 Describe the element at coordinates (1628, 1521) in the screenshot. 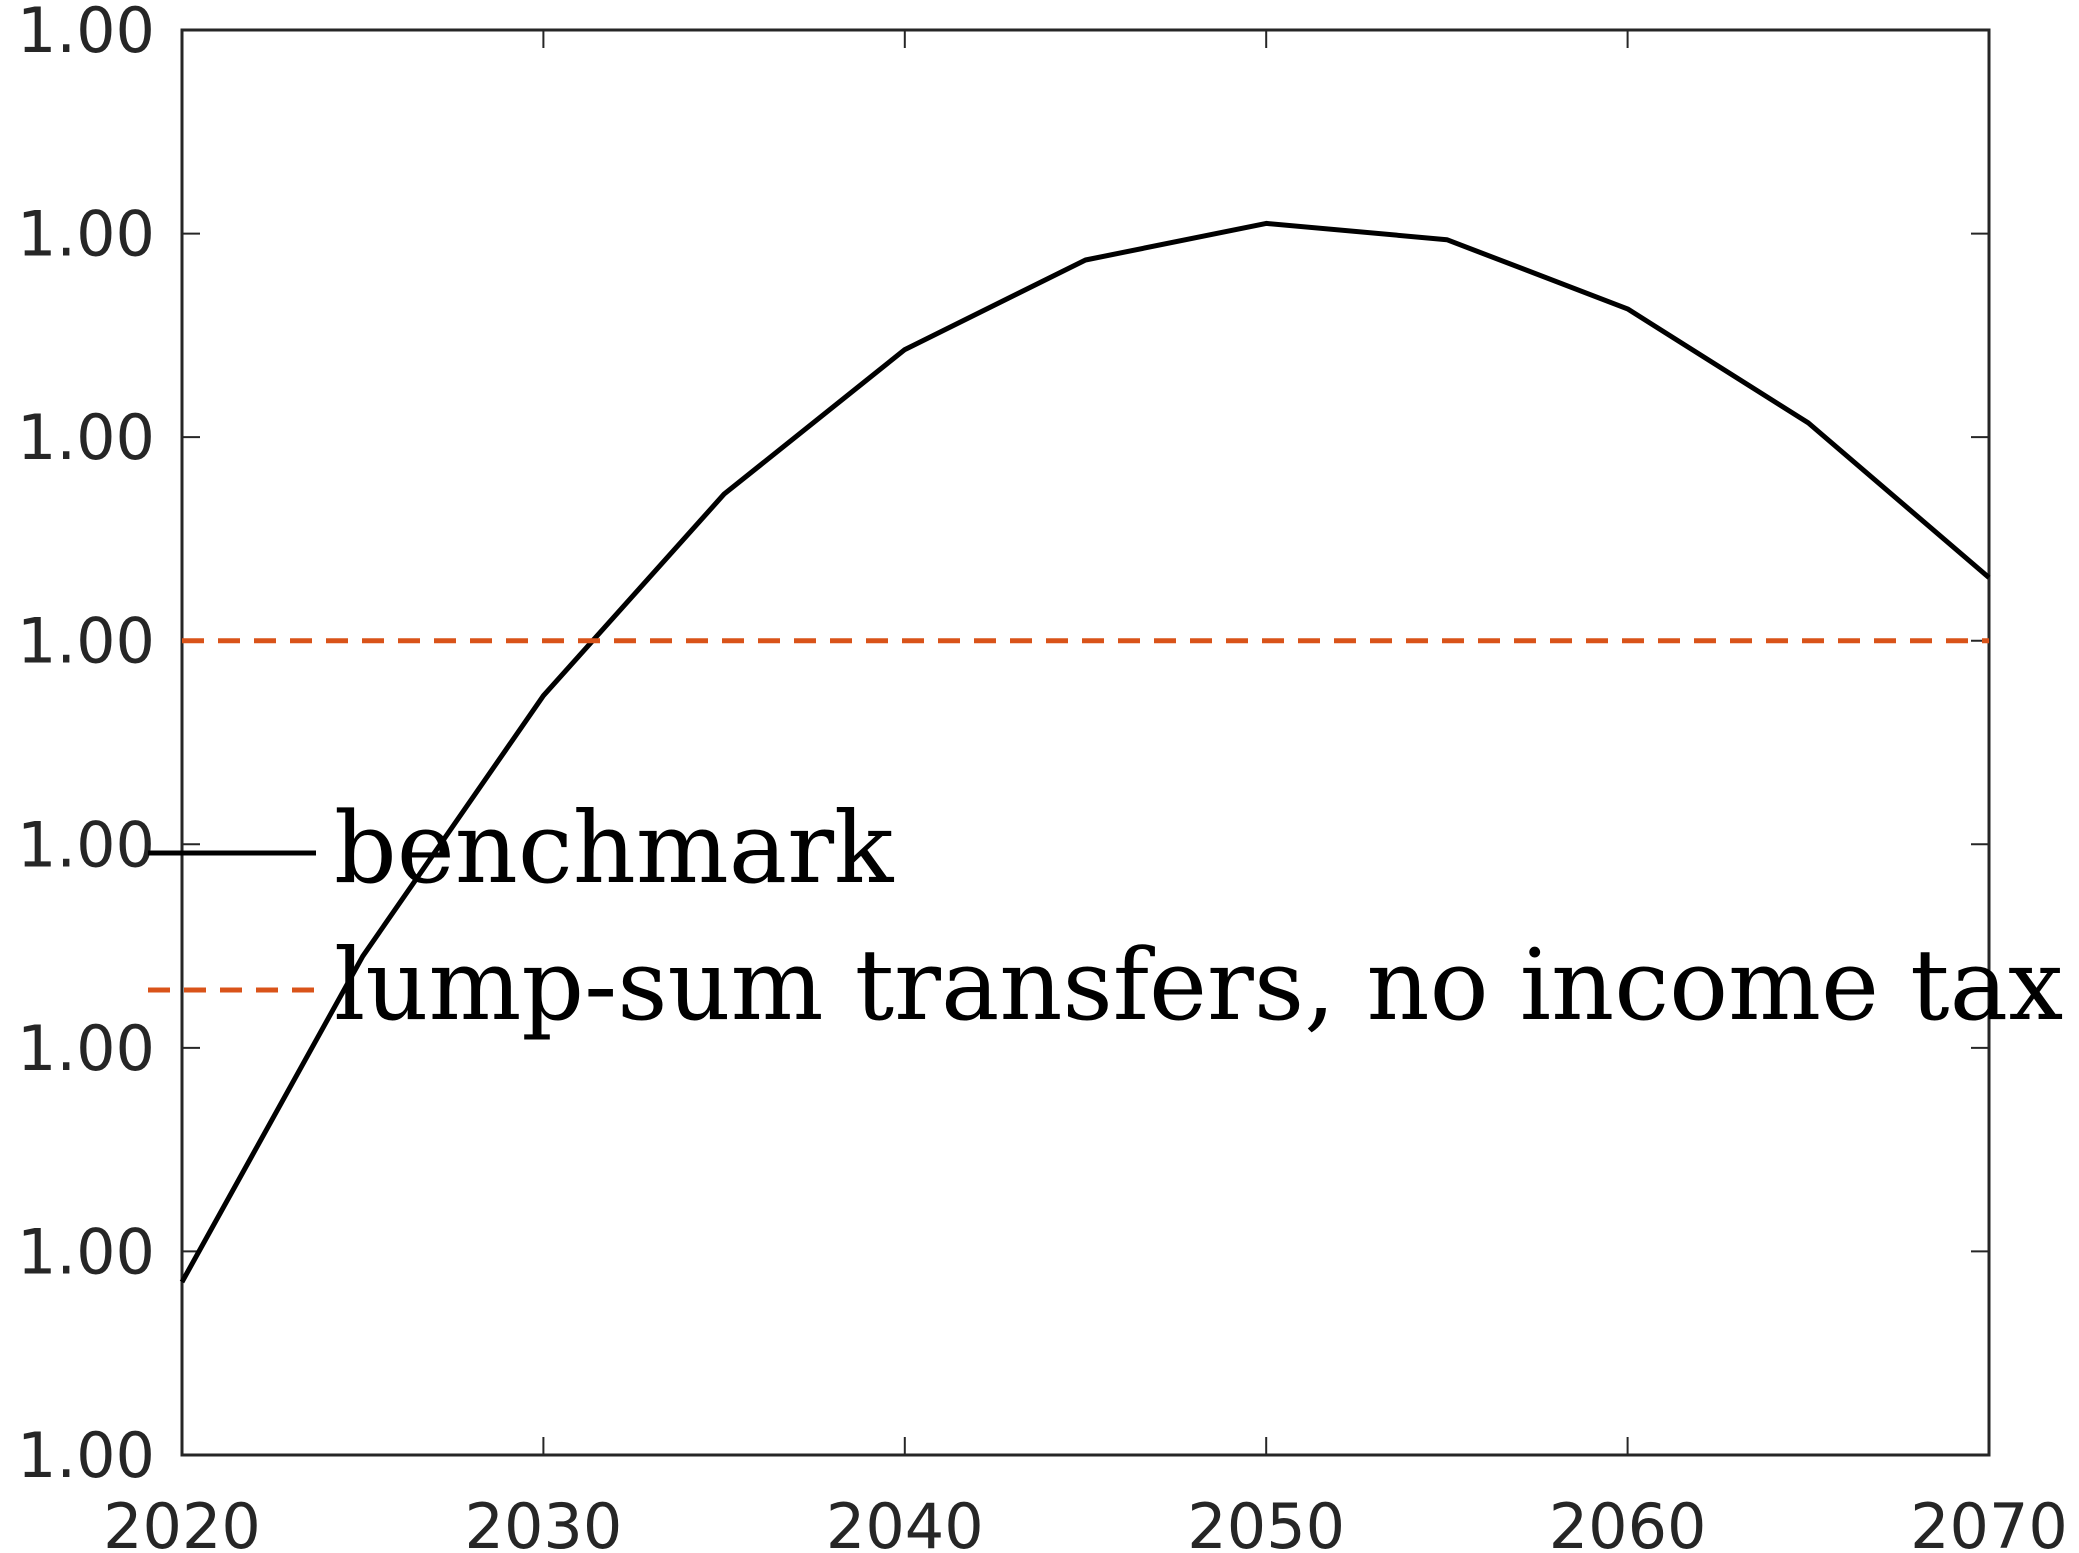

I see `x-tick-label: 2060` at that location.